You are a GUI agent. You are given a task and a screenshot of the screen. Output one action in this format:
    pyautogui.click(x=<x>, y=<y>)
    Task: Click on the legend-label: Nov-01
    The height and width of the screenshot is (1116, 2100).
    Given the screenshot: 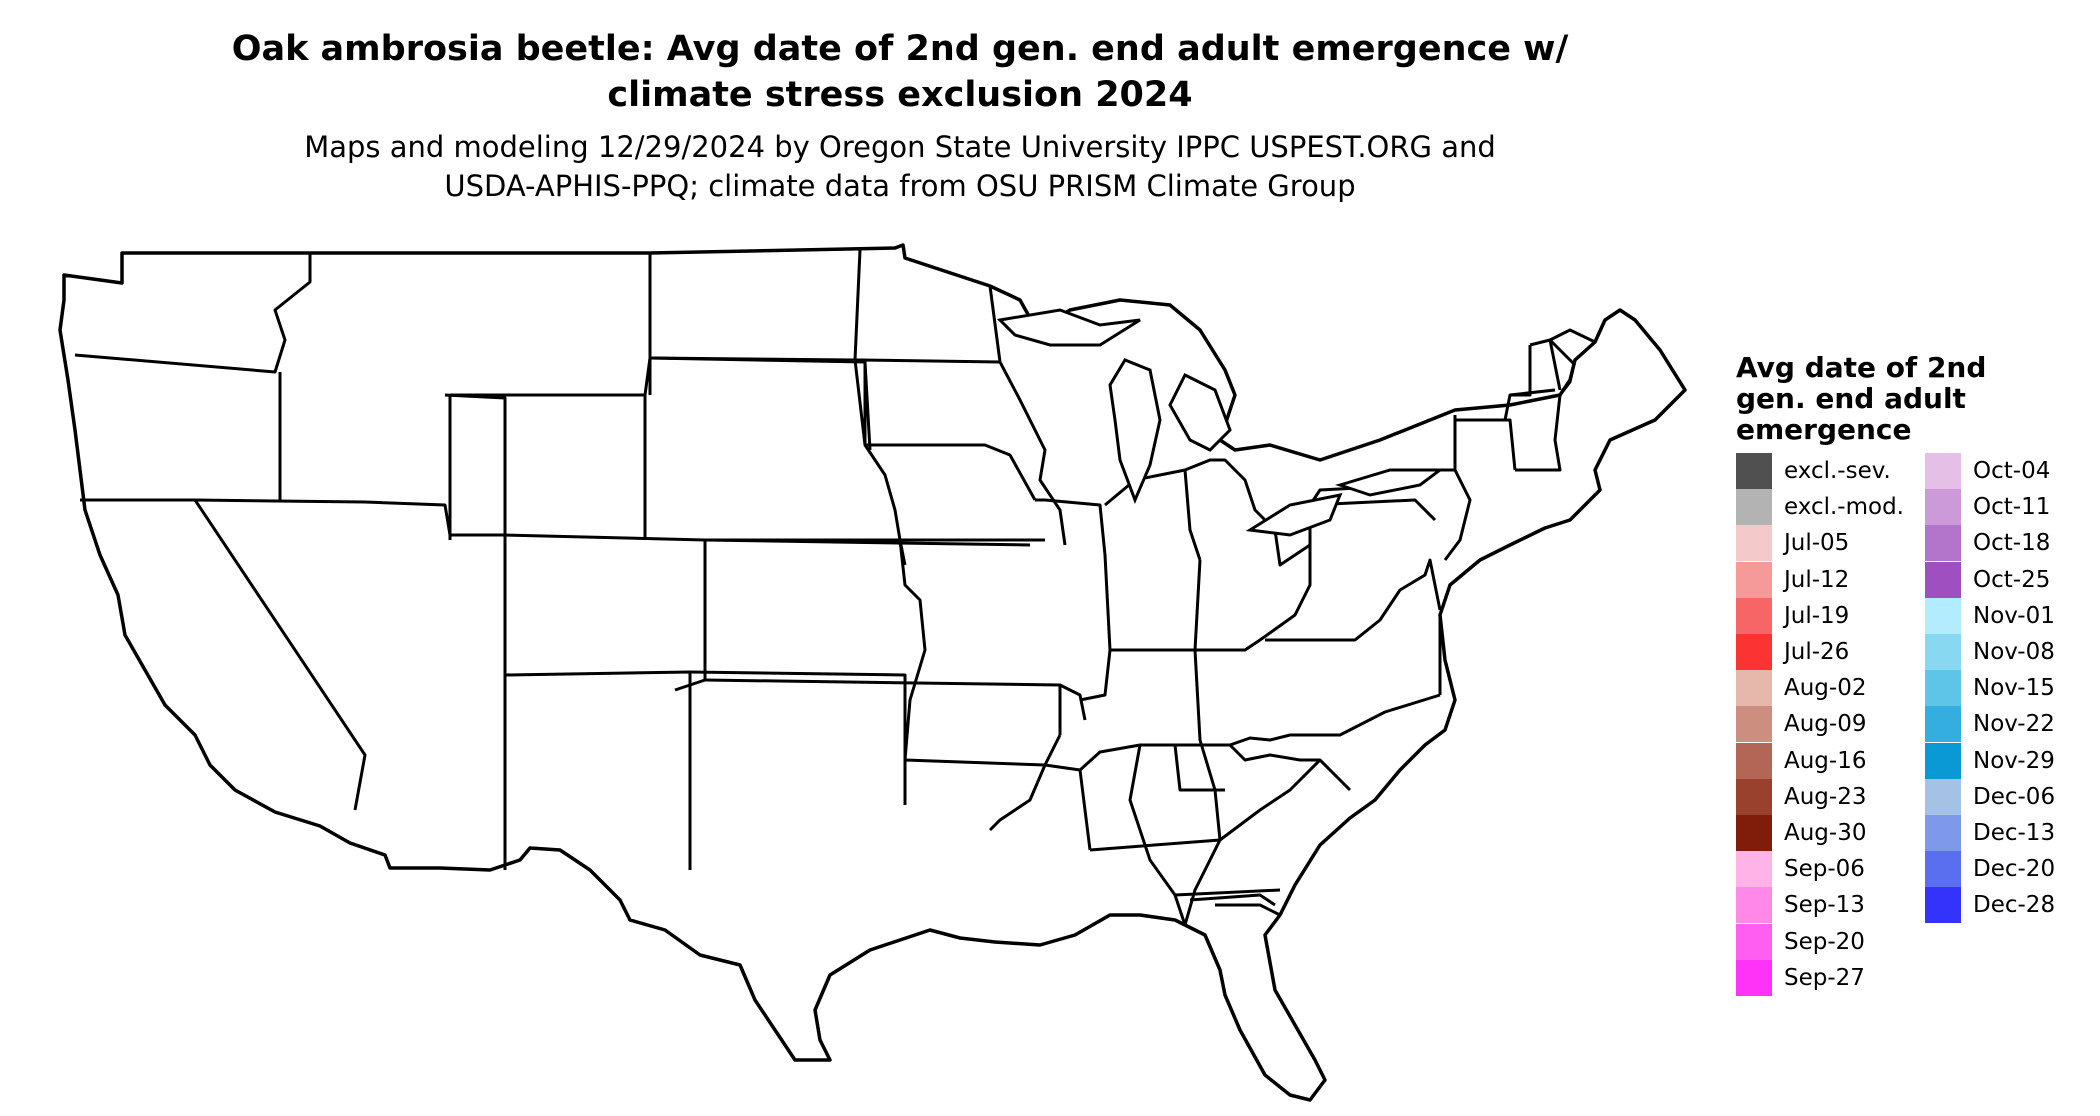 What is the action you would take?
    pyautogui.click(x=2014, y=615)
    